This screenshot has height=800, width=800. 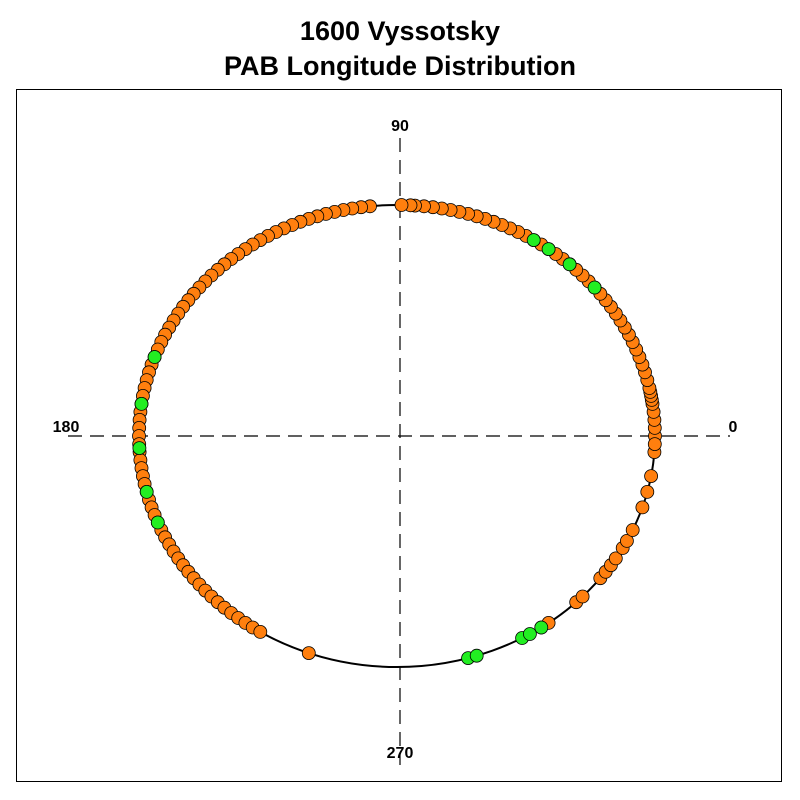 I want to click on chart-title: 1600 Vyssotsky, so click(x=400, y=31).